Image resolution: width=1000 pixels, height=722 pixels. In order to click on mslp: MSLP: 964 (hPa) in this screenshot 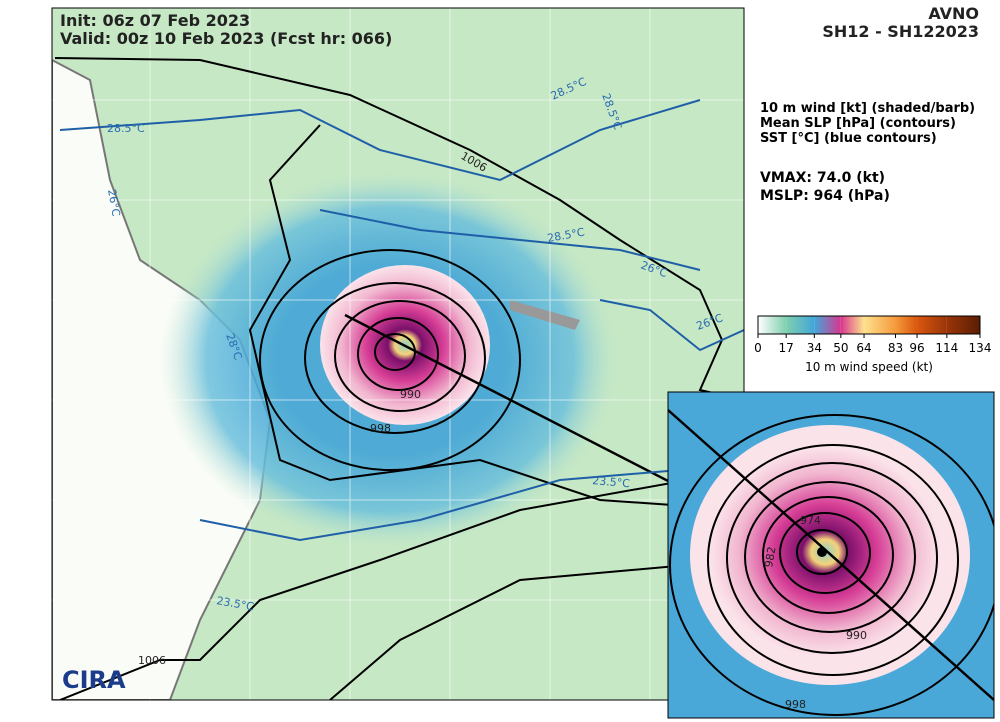, I will do `click(825, 196)`.